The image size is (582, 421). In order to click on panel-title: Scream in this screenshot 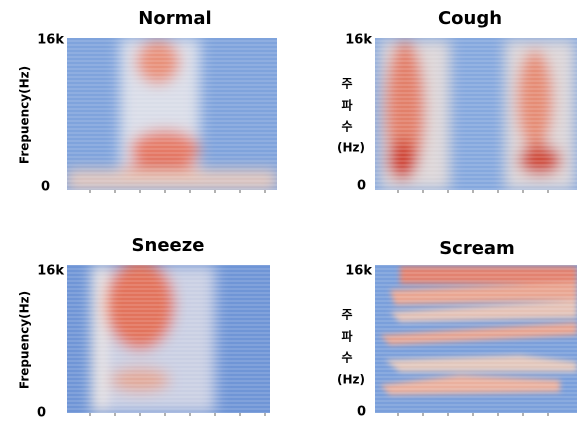, I will do `click(477, 248)`.